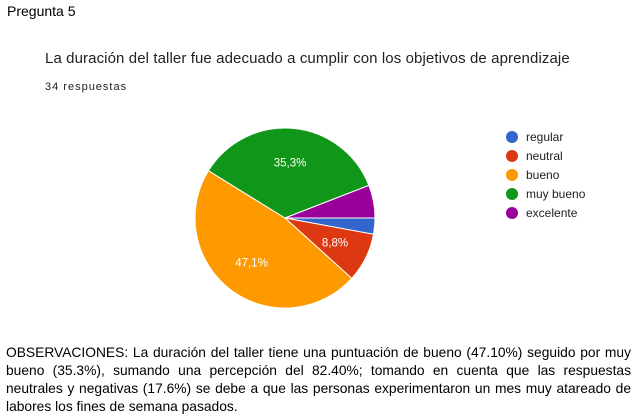 Image resolution: width=636 pixels, height=419 pixels. I want to click on legend-item-bueno: bueno, so click(545, 174).